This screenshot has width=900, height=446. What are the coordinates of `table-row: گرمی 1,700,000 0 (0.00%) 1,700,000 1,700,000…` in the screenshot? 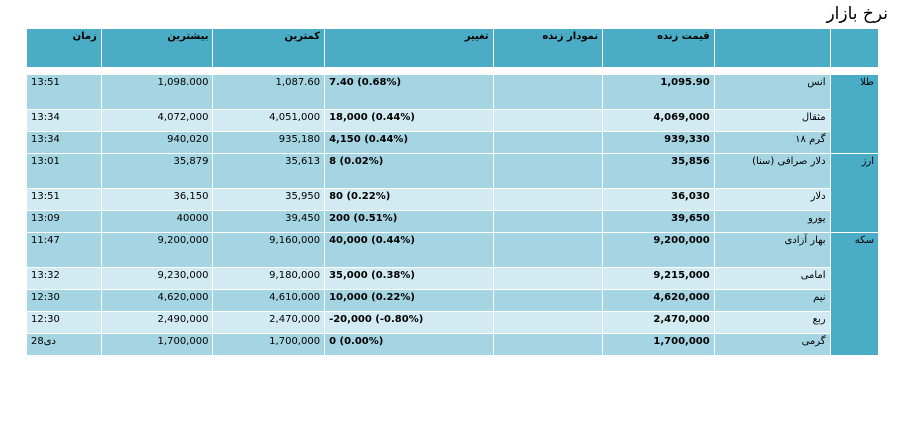 It's located at (452, 344).